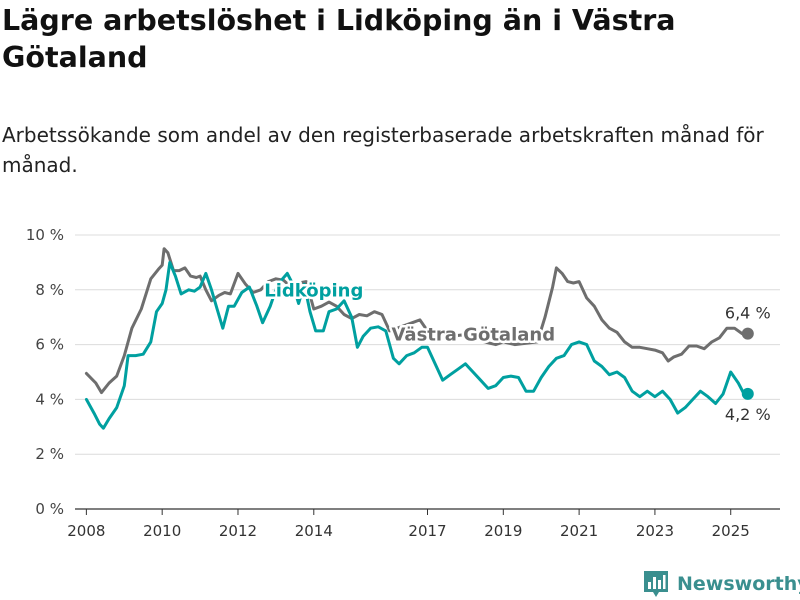  What do you see at coordinates (503, 531) in the screenshot?
I see `x-tick-label: 2019` at bounding box center [503, 531].